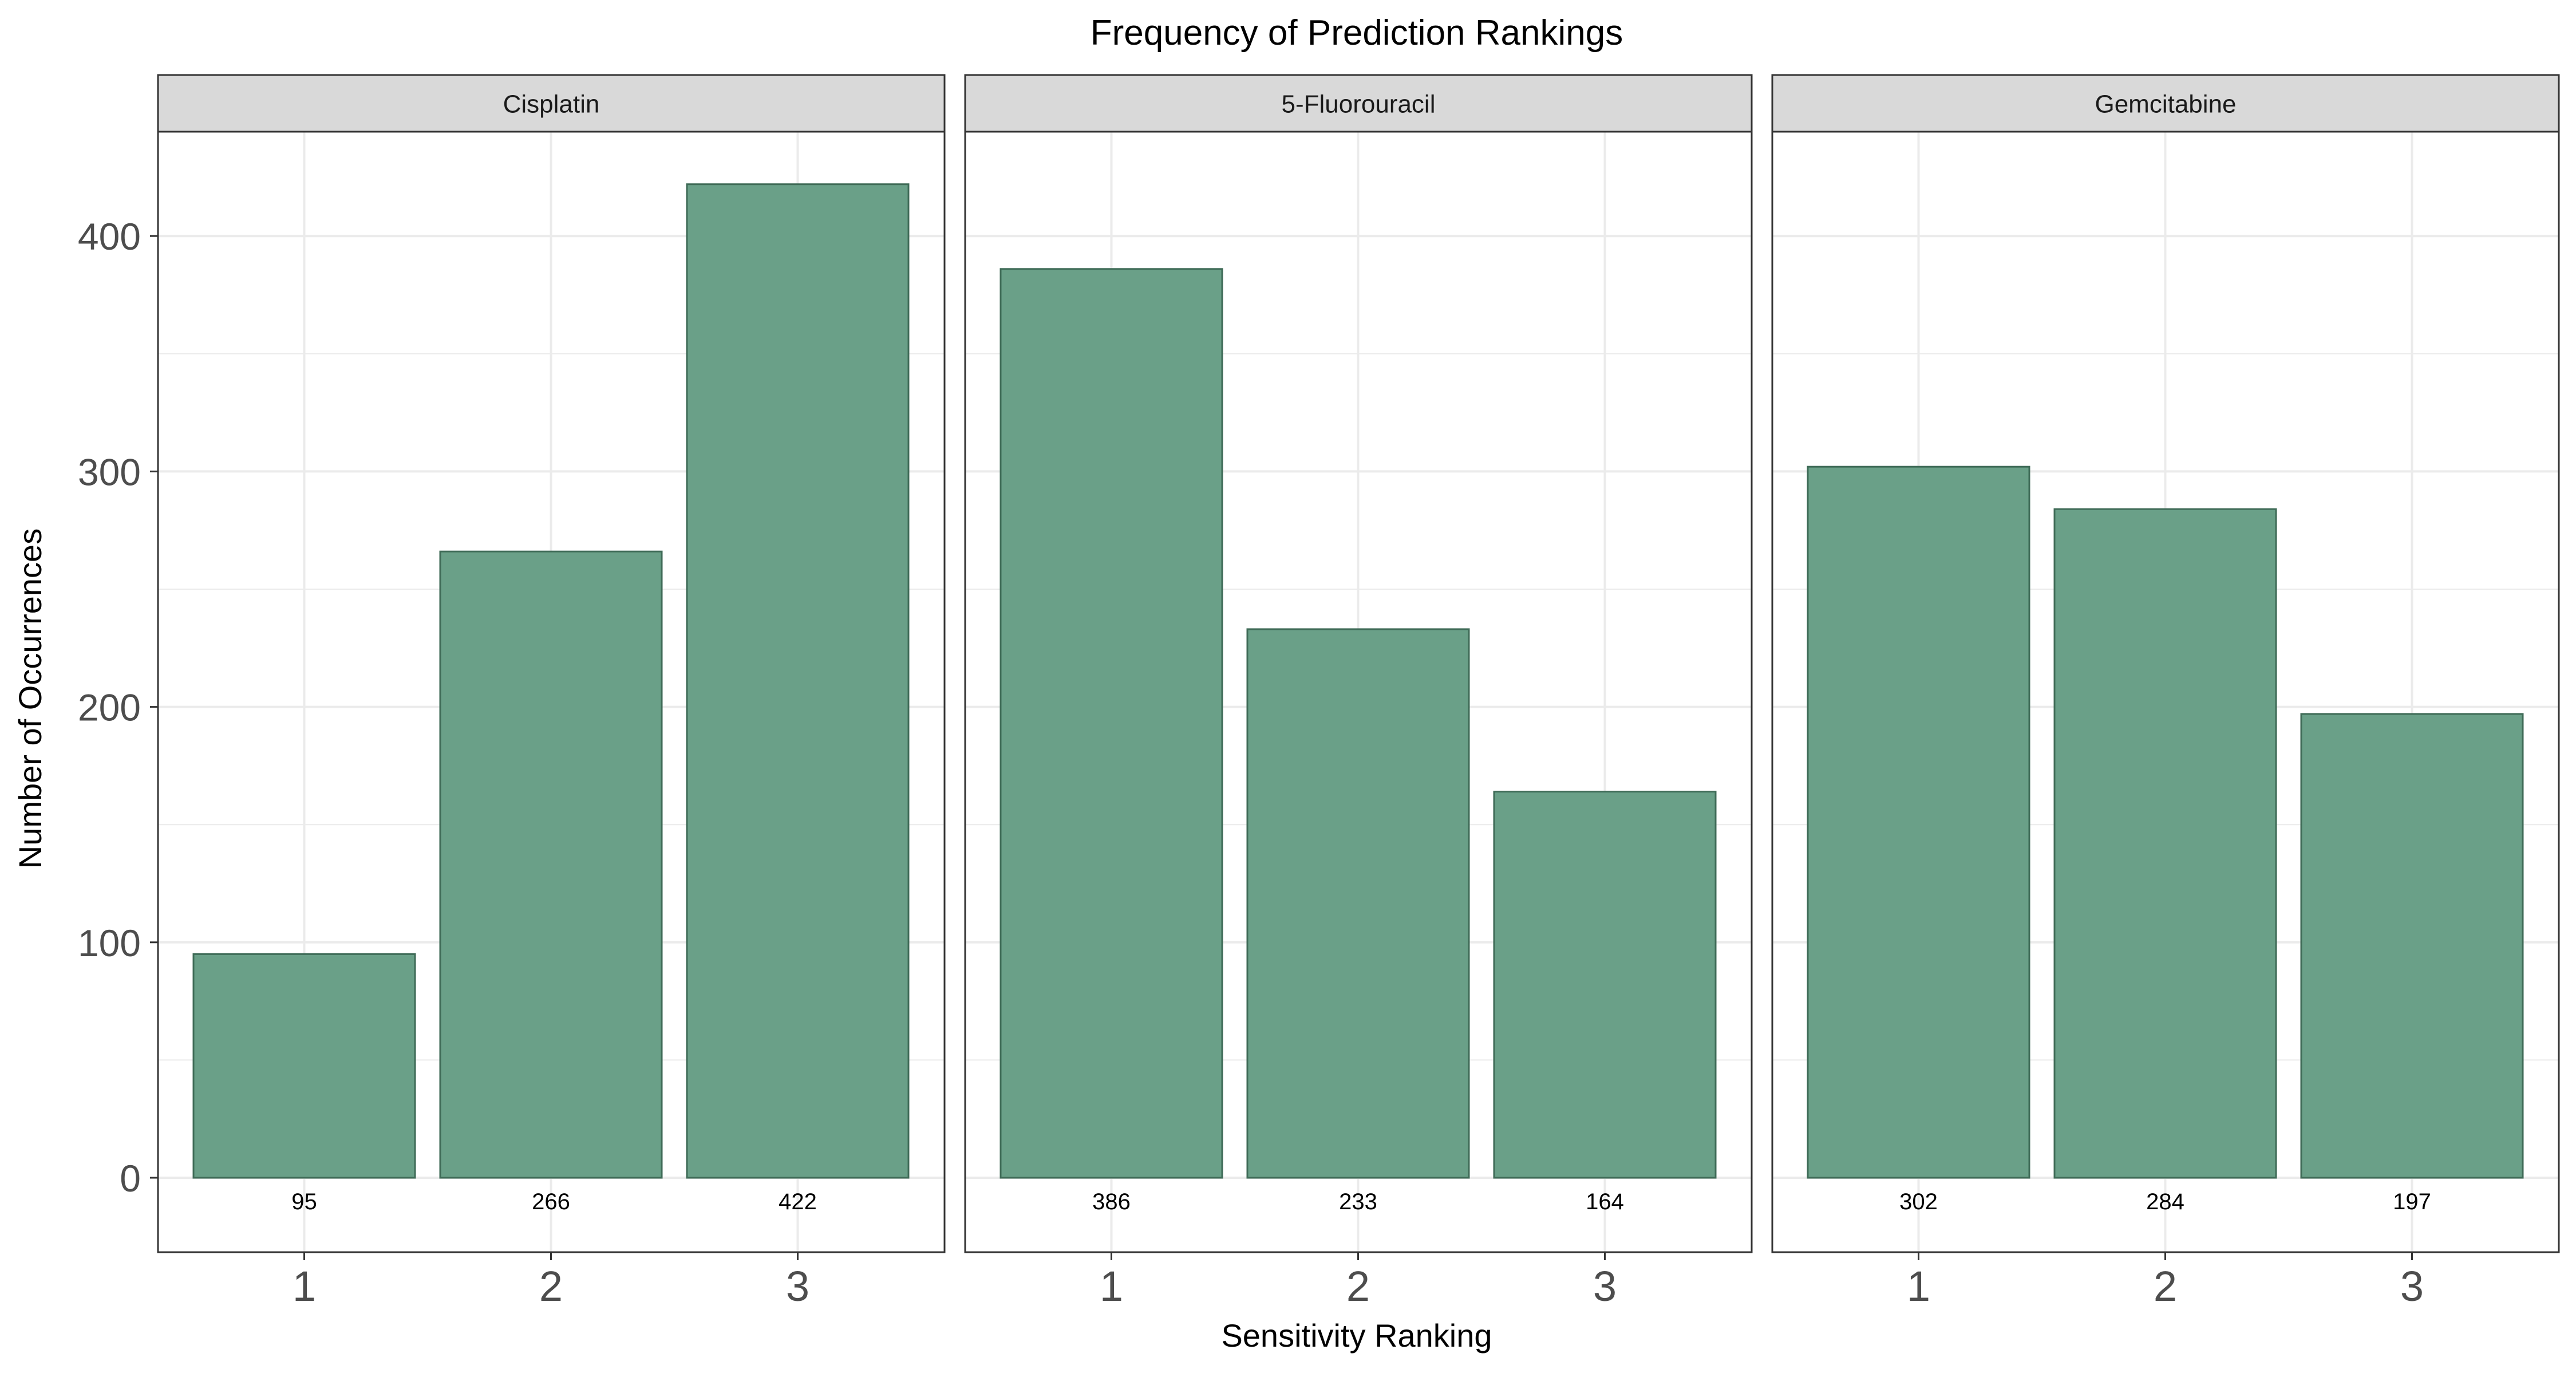  What do you see at coordinates (1357, 33) in the screenshot?
I see `chart-title: Frequency of Prediction Rankings` at bounding box center [1357, 33].